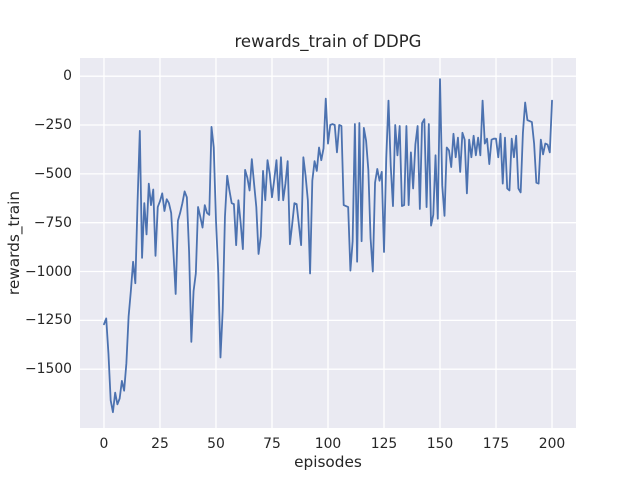  I want to click on chart-title: rewards_train of DDPG, so click(328, 41).